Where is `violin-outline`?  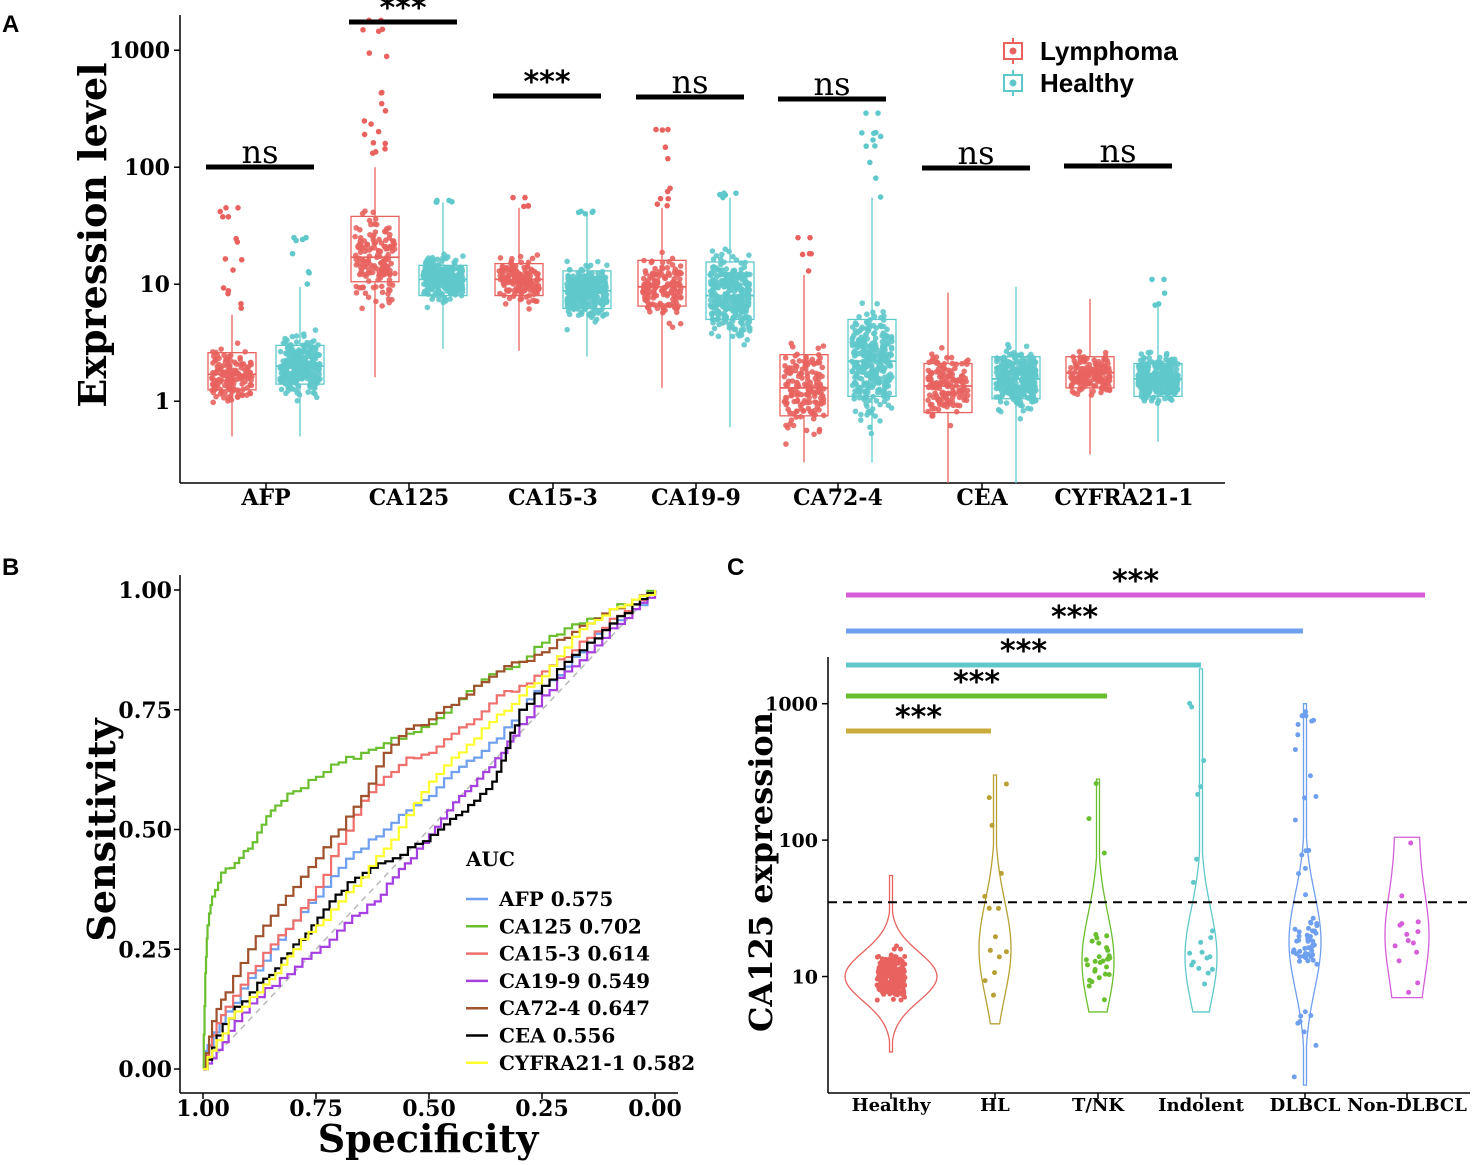
violin-outline is located at coordinates (891, 963).